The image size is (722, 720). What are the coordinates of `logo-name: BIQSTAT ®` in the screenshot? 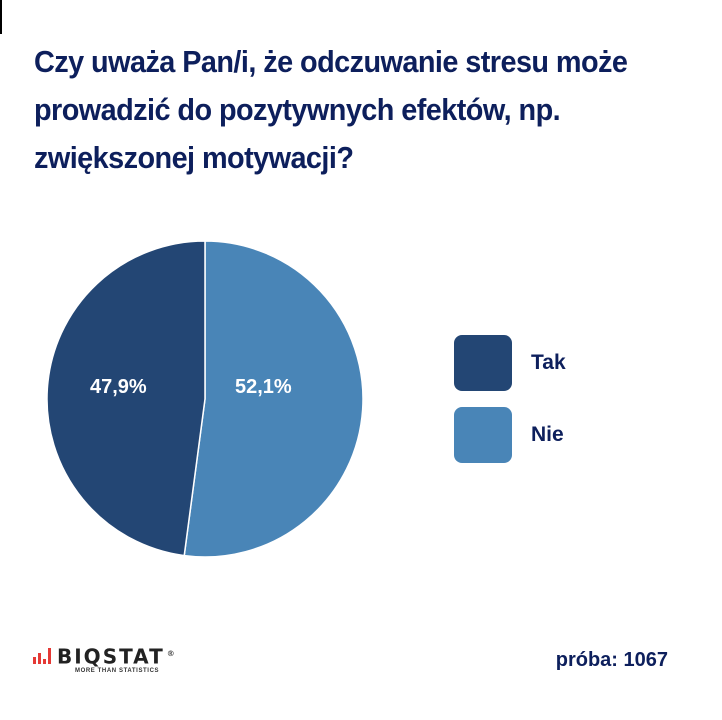 It's located at (117, 656).